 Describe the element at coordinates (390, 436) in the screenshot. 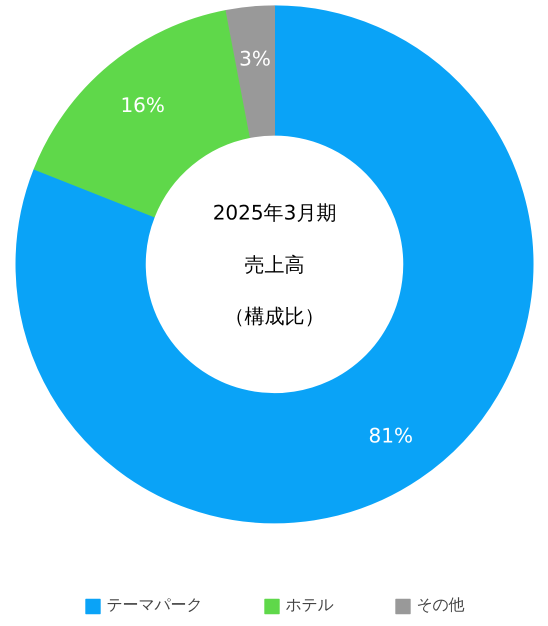

I see `data-label: 81%` at that location.